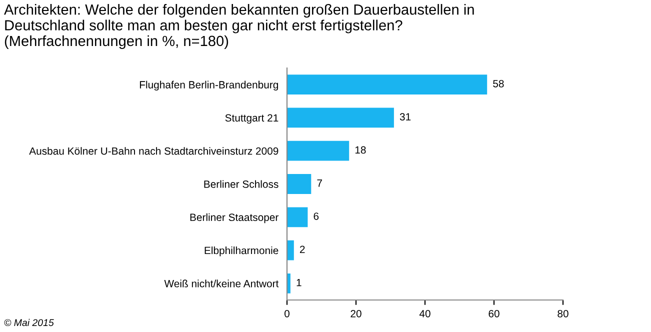 This screenshot has width=651, height=332. I want to click on x-tick-label: 60, so click(494, 314).